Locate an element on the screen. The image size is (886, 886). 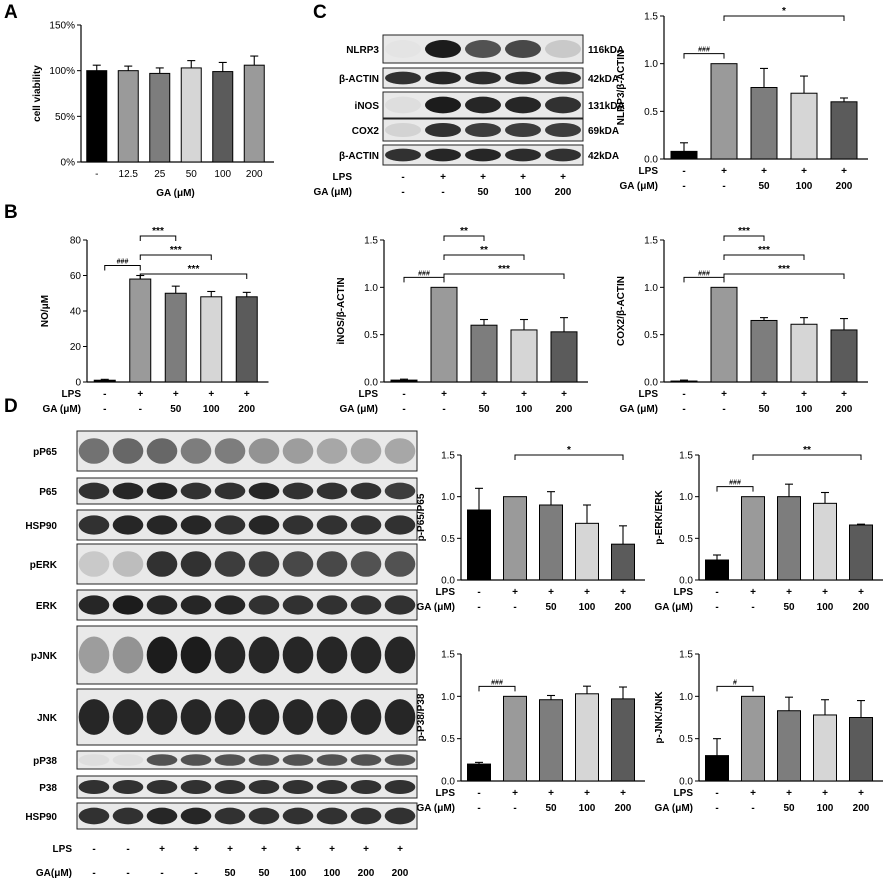
y-tick-label: 0 is located at coordinates (78, 383).